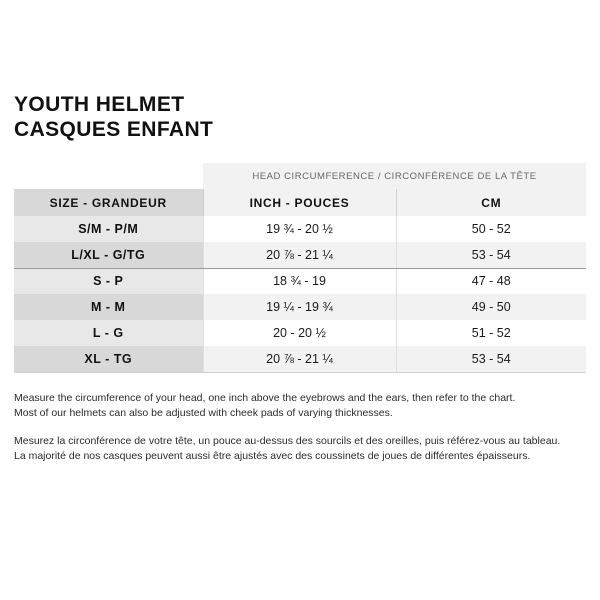  Describe the element at coordinates (108, 359) in the screenshot. I see `cell-size: XL - TG` at that location.